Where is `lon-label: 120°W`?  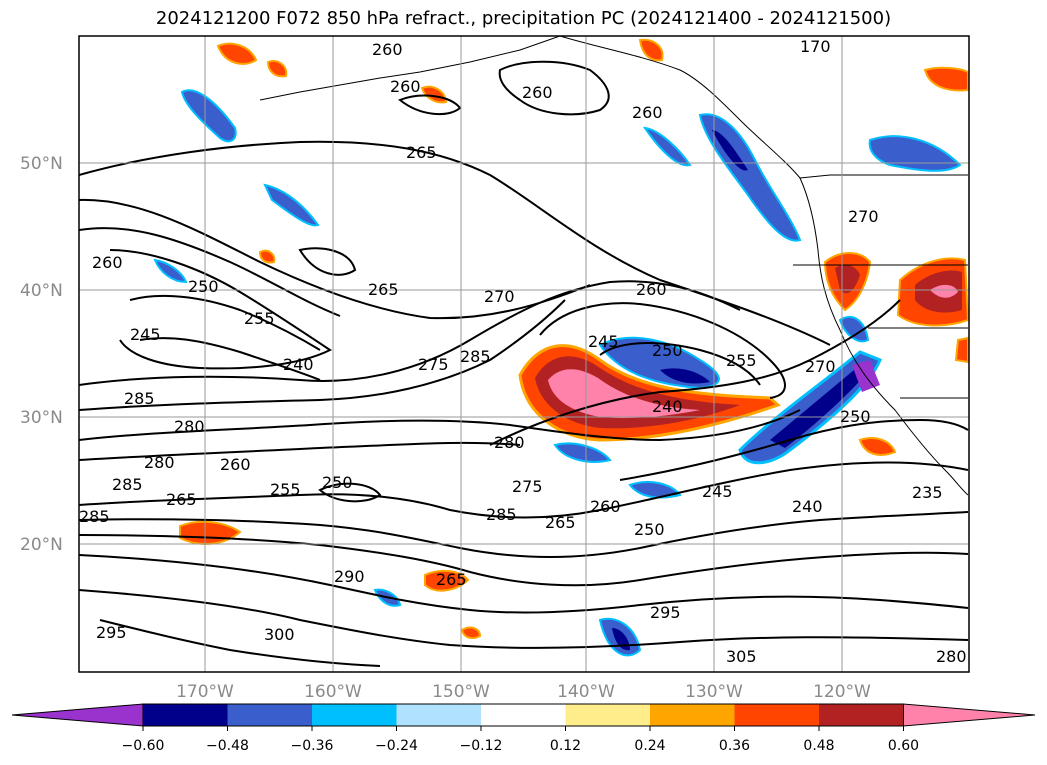 lon-label: 120°W is located at coordinates (842, 692).